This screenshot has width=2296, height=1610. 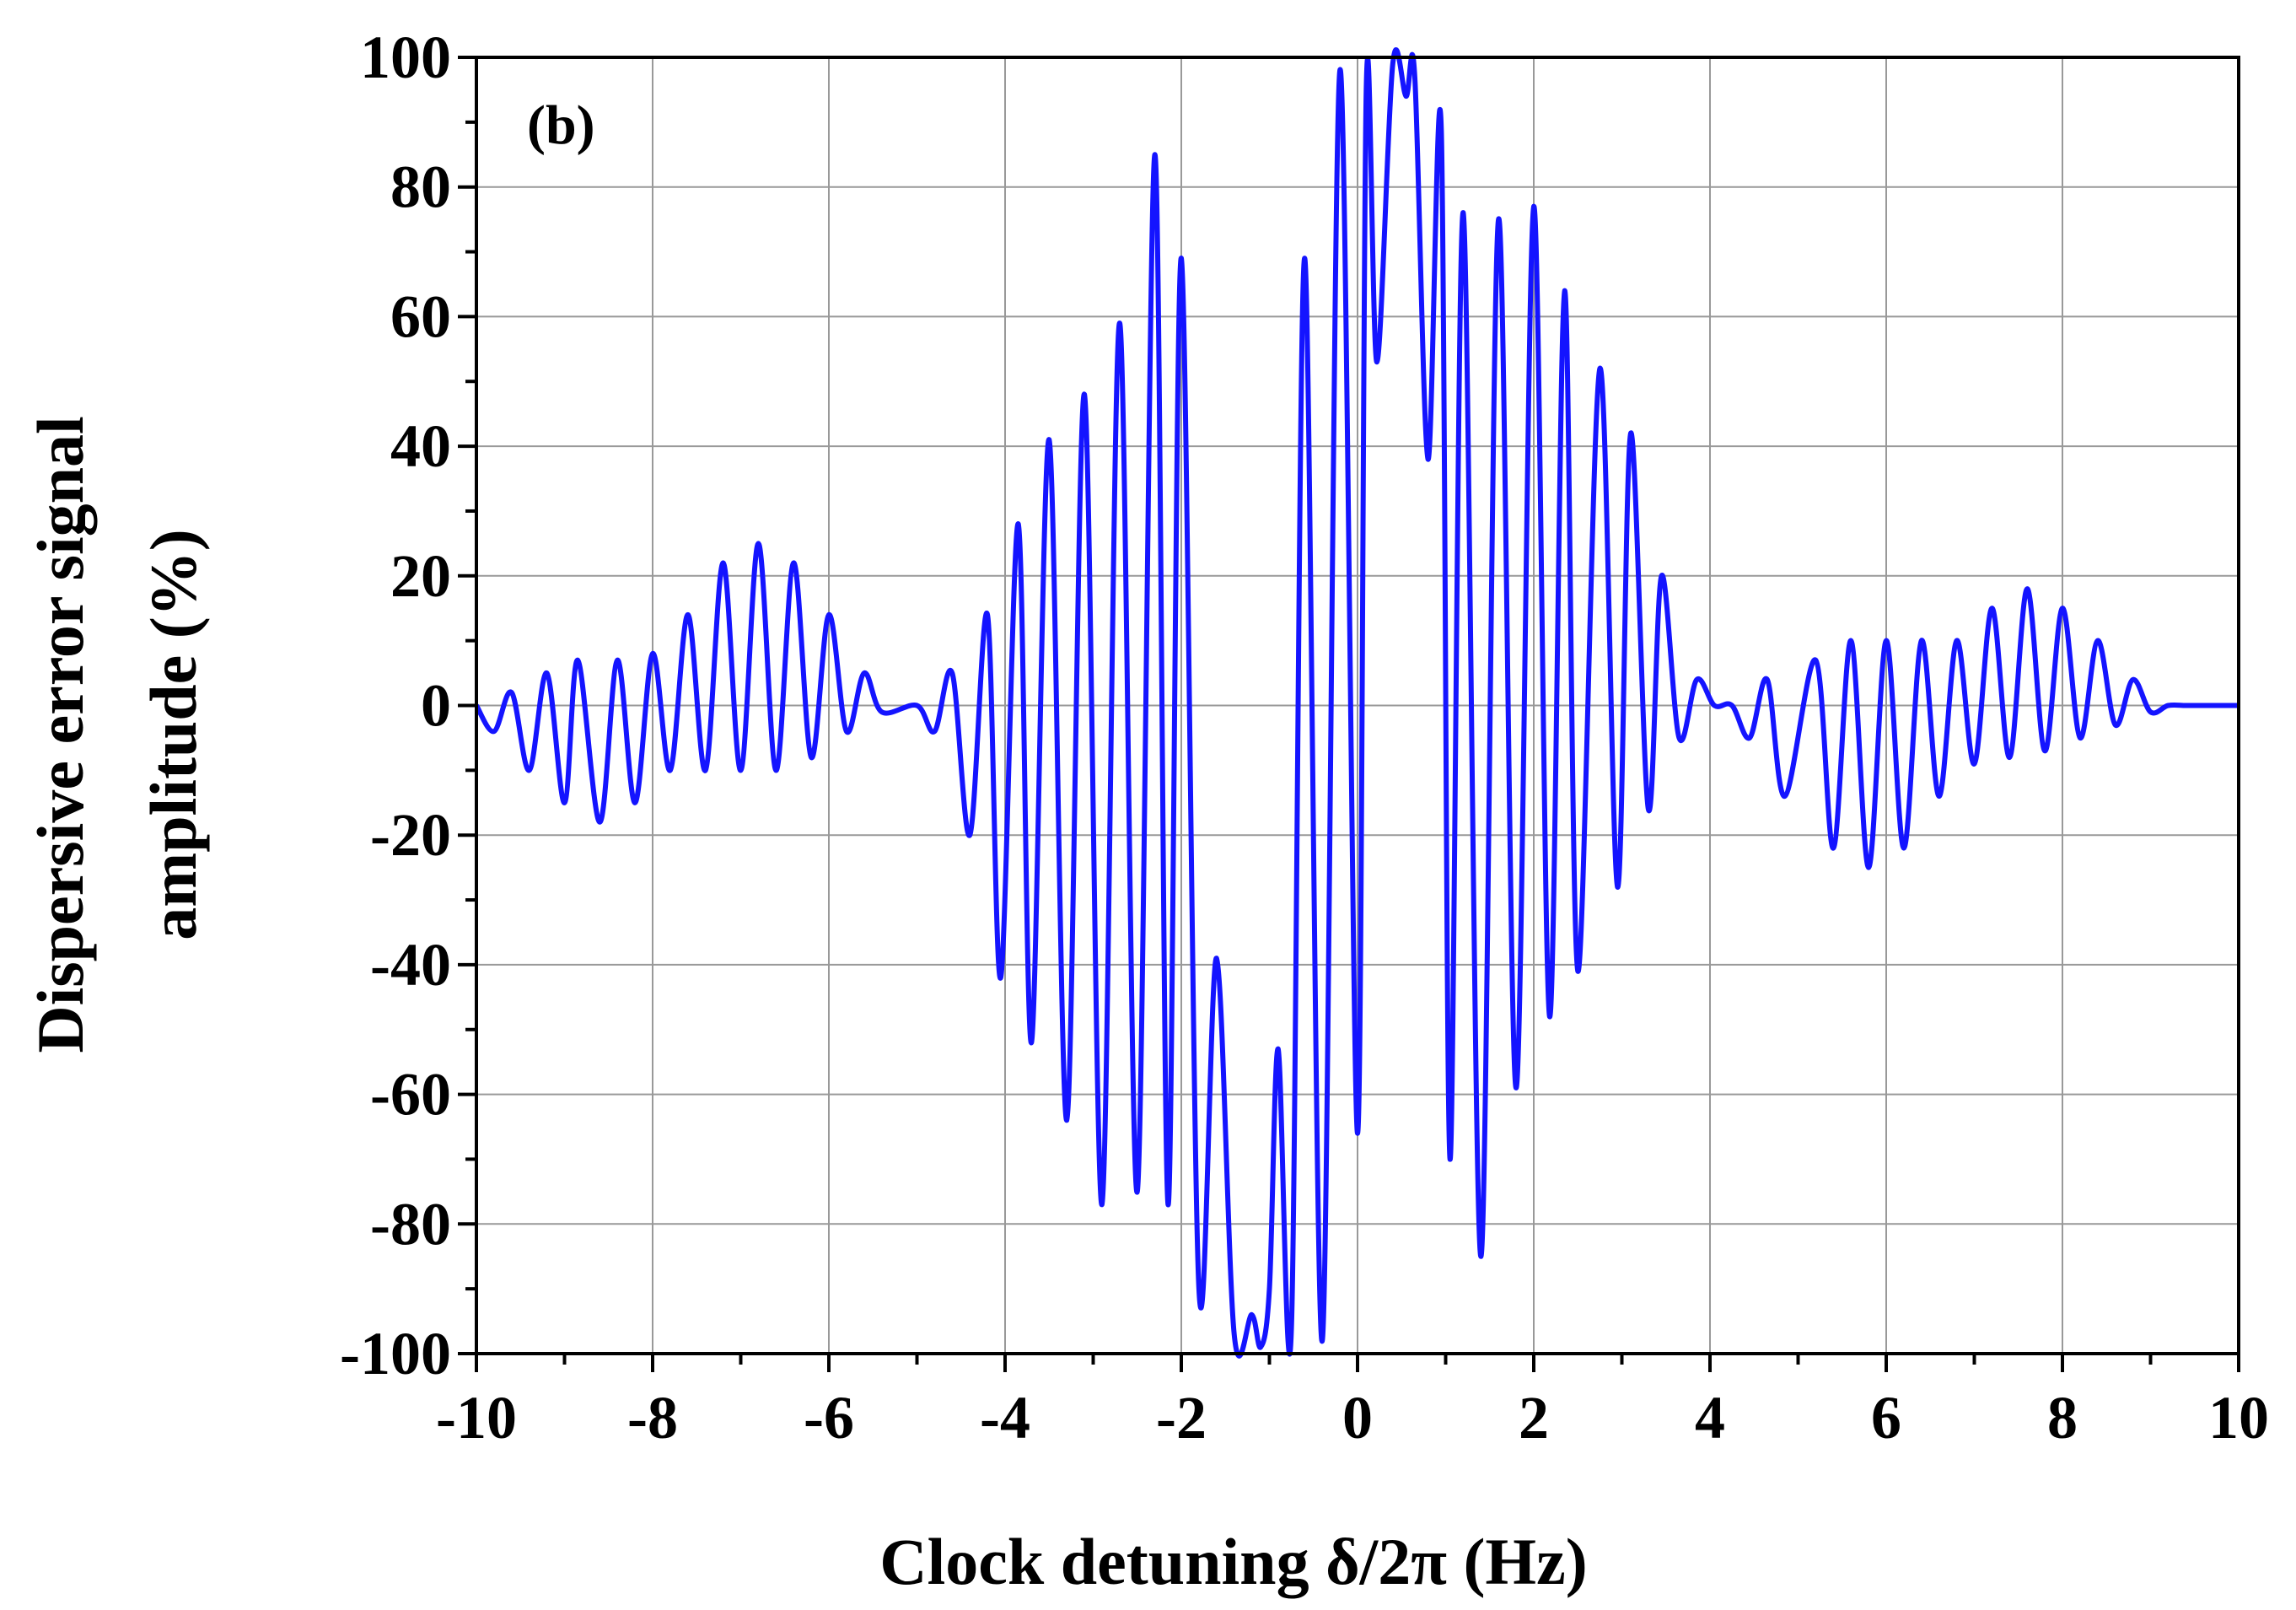 I want to click on y-tick-label: 0, so click(x=436, y=706).